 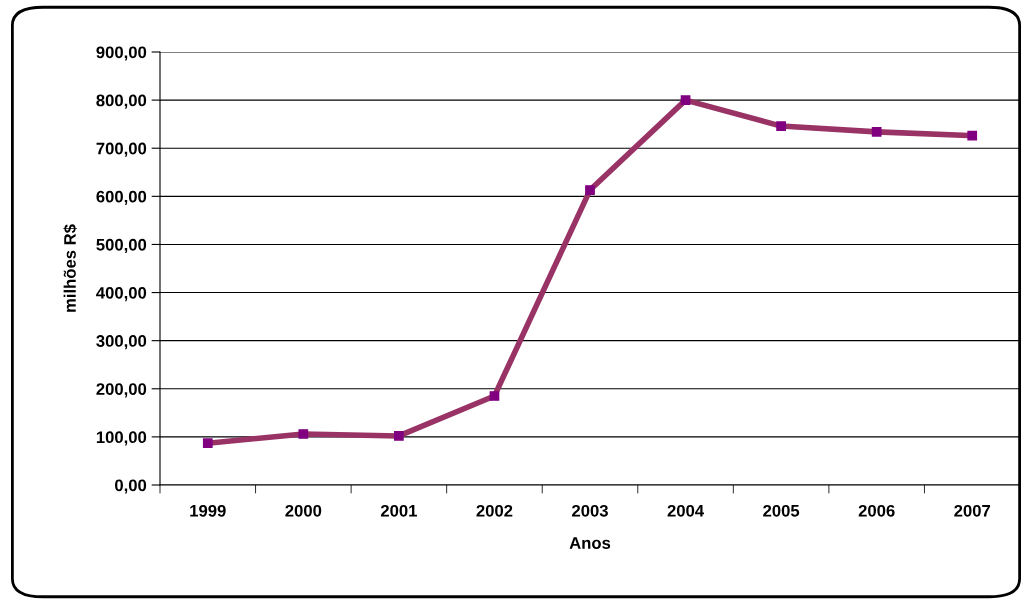 What do you see at coordinates (876, 510) in the screenshot?
I see `x-tick-label: 2006` at bounding box center [876, 510].